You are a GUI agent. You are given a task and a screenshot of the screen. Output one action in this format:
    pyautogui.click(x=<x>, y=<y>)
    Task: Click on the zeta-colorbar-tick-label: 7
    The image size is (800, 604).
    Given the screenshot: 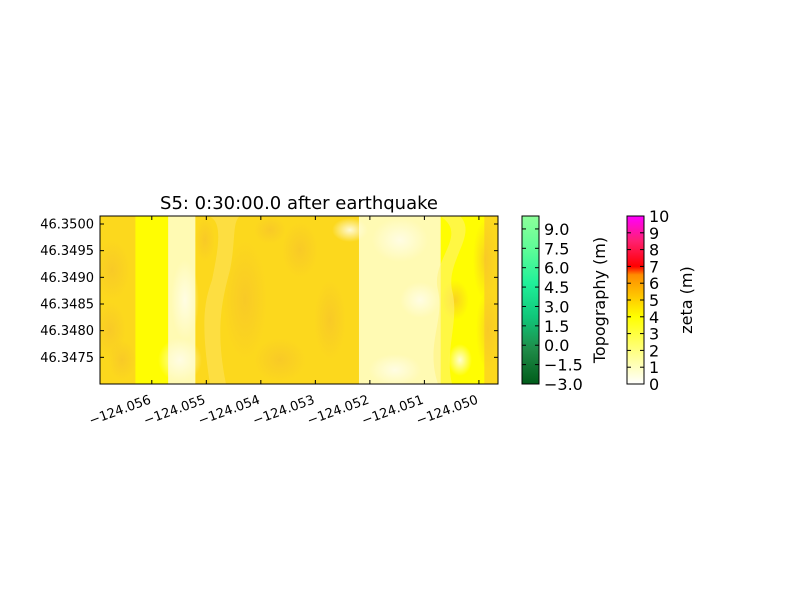 What is the action you would take?
    pyautogui.click(x=654, y=266)
    